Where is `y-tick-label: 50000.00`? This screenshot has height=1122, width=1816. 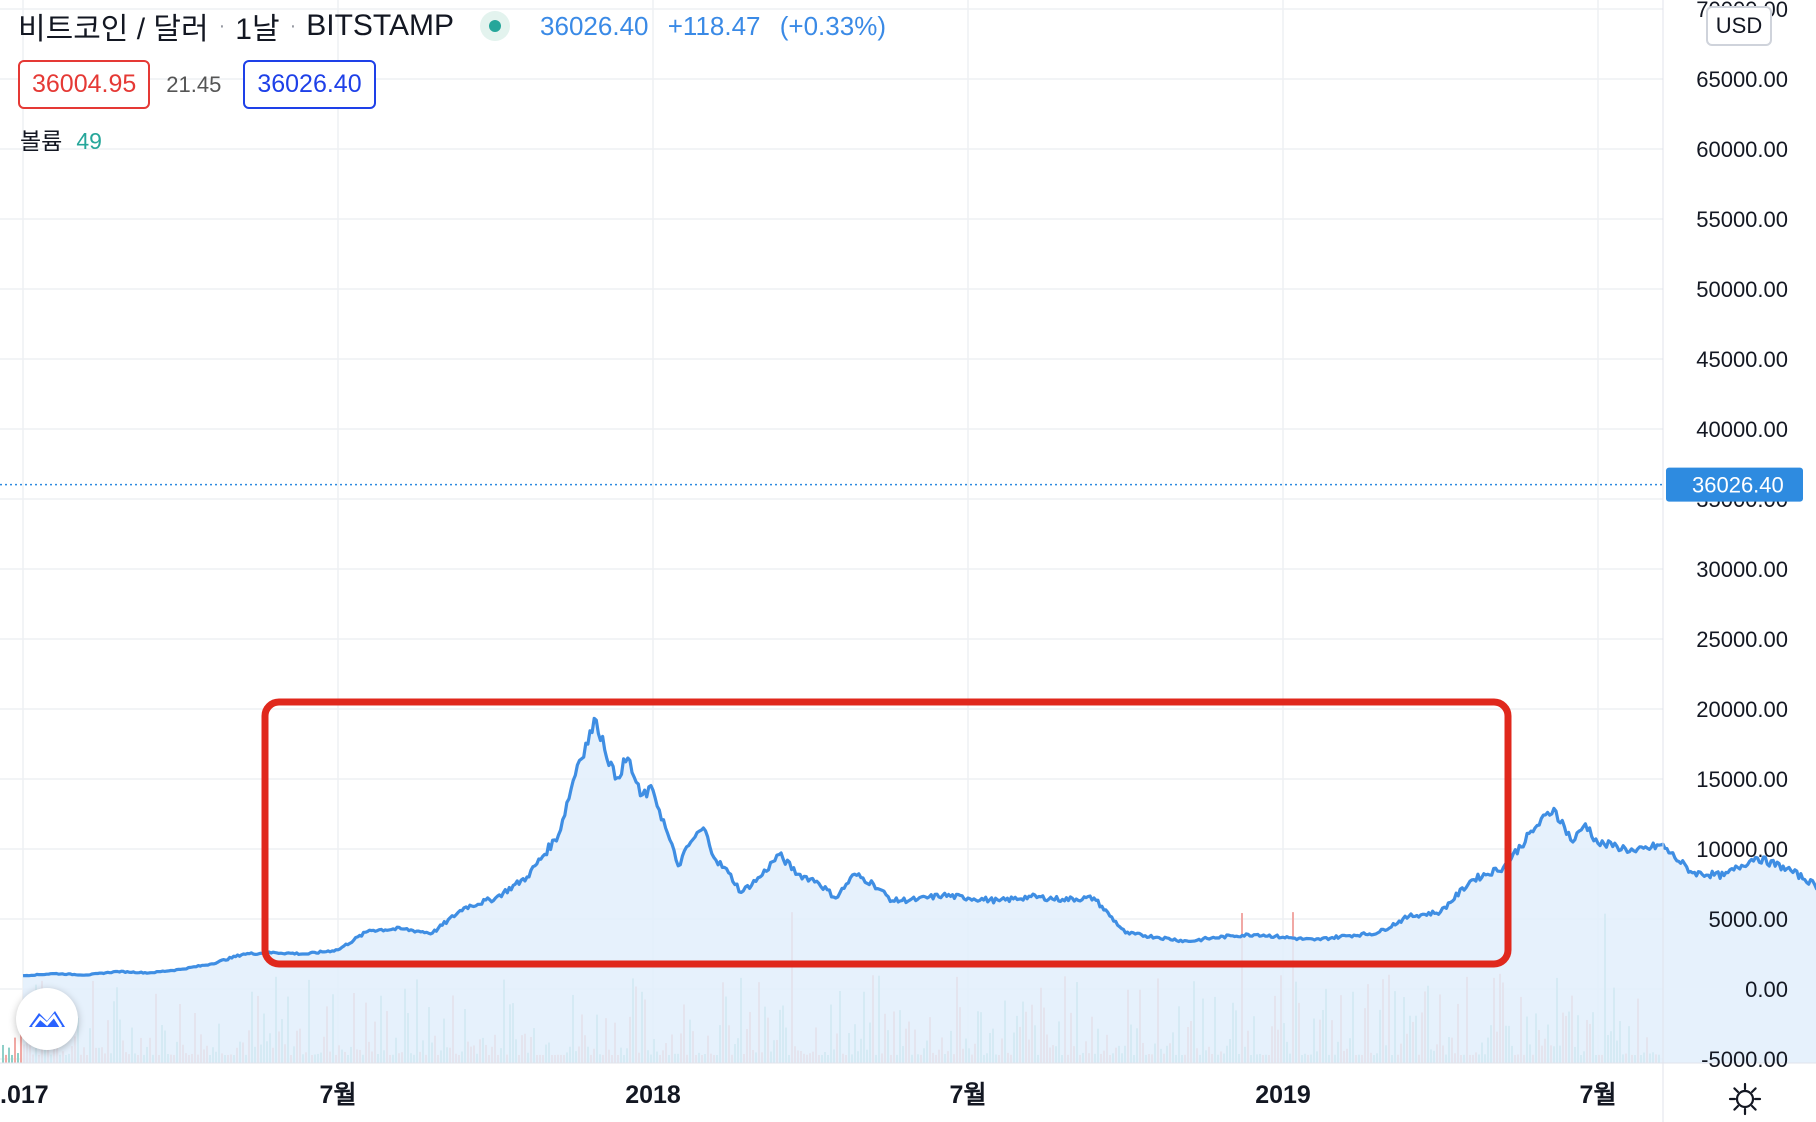 y-tick-label: 50000.00 is located at coordinates (1742, 289).